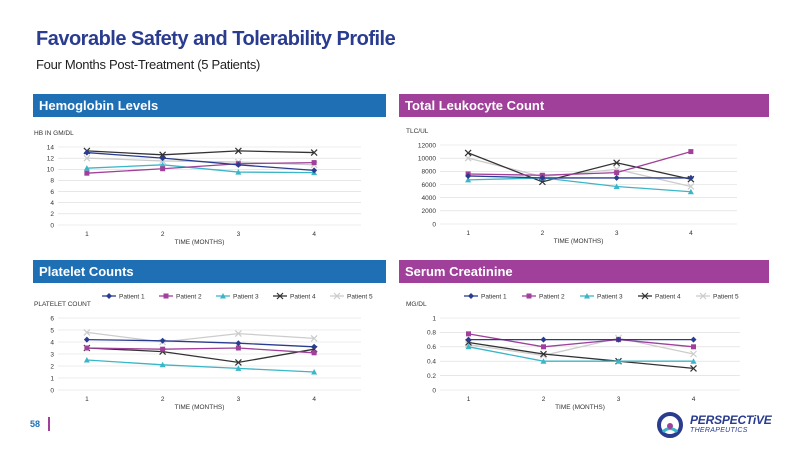 The width and height of the screenshot is (800, 450). What do you see at coordinates (417, 131) in the screenshot?
I see `y-axis-label: TLC/UL` at bounding box center [417, 131].